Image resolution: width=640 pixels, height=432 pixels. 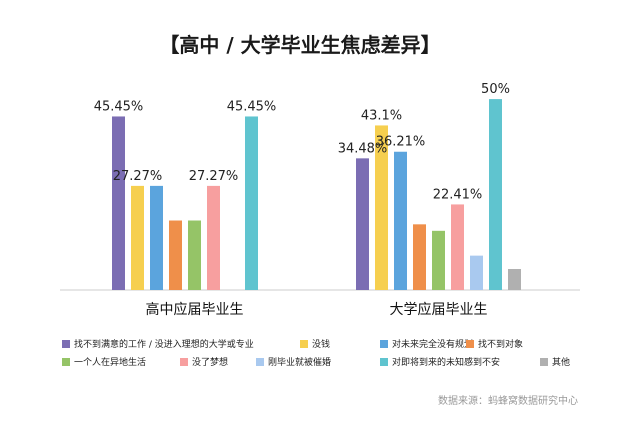 I want to click on legend-label-8: 其他, so click(x=561, y=362).